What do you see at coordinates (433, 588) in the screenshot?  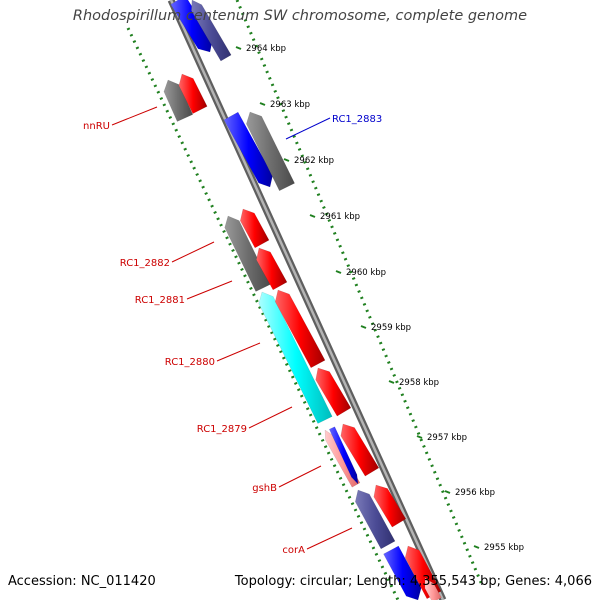 I see `feature-pink-bottom` at bounding box center [433, 588].